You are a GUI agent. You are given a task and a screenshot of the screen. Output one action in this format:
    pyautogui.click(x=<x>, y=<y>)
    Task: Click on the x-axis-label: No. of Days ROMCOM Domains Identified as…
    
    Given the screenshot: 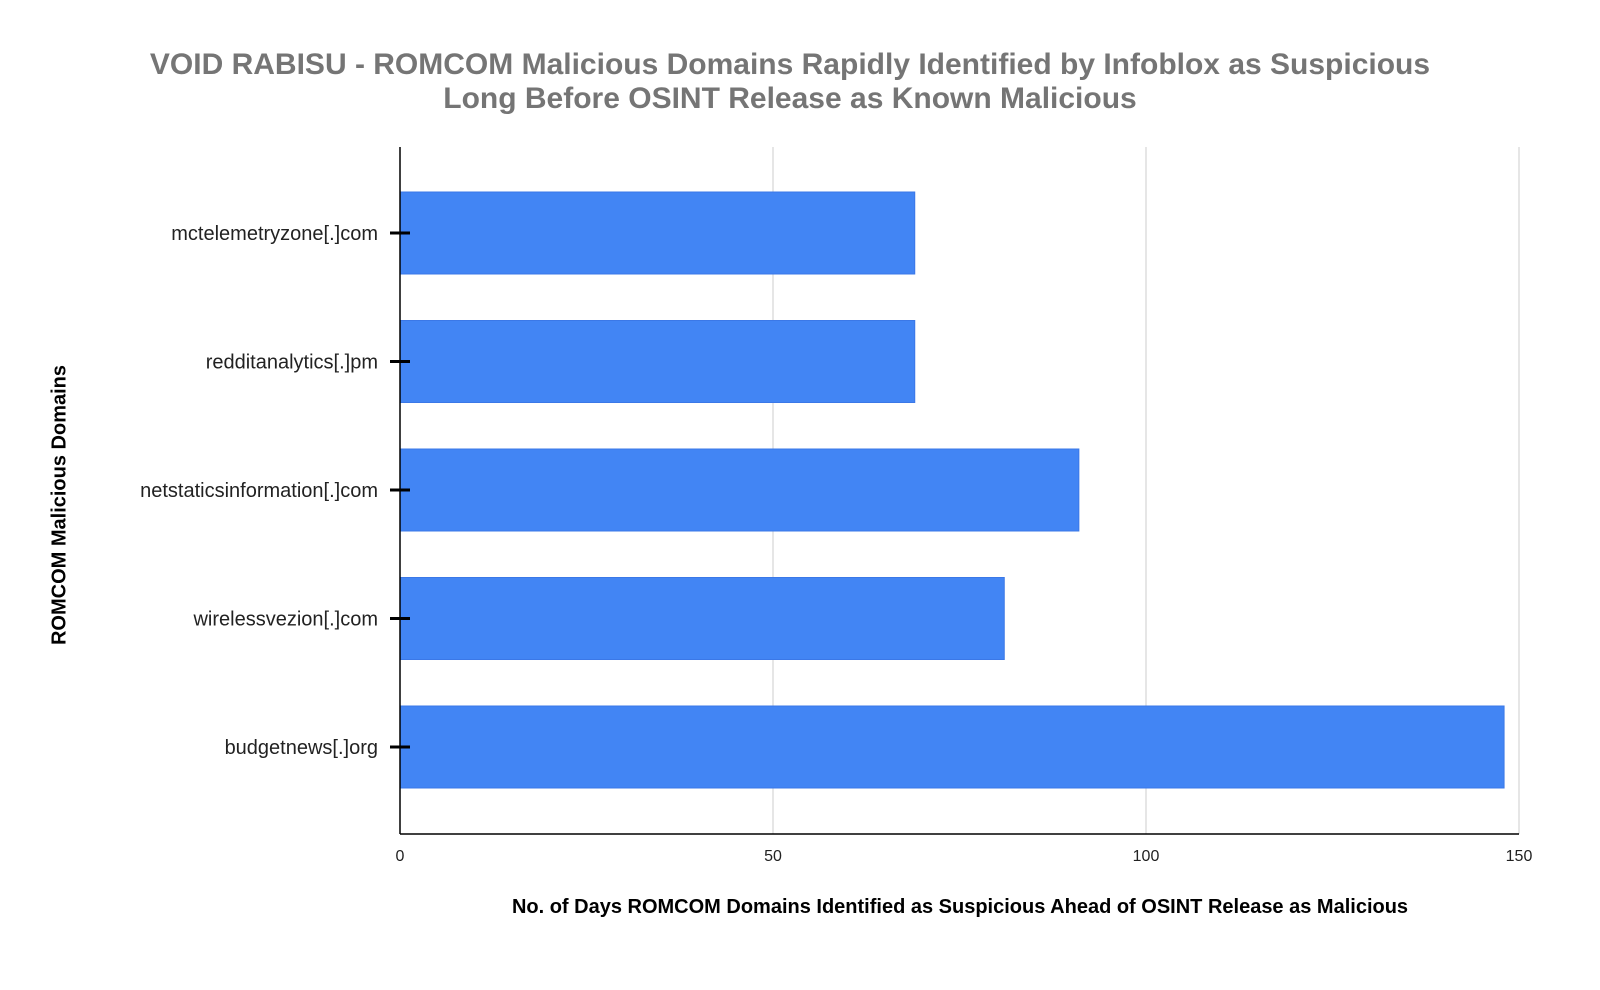 What is the action you would take?
    pyautogui.click(x=960, y=907)
    